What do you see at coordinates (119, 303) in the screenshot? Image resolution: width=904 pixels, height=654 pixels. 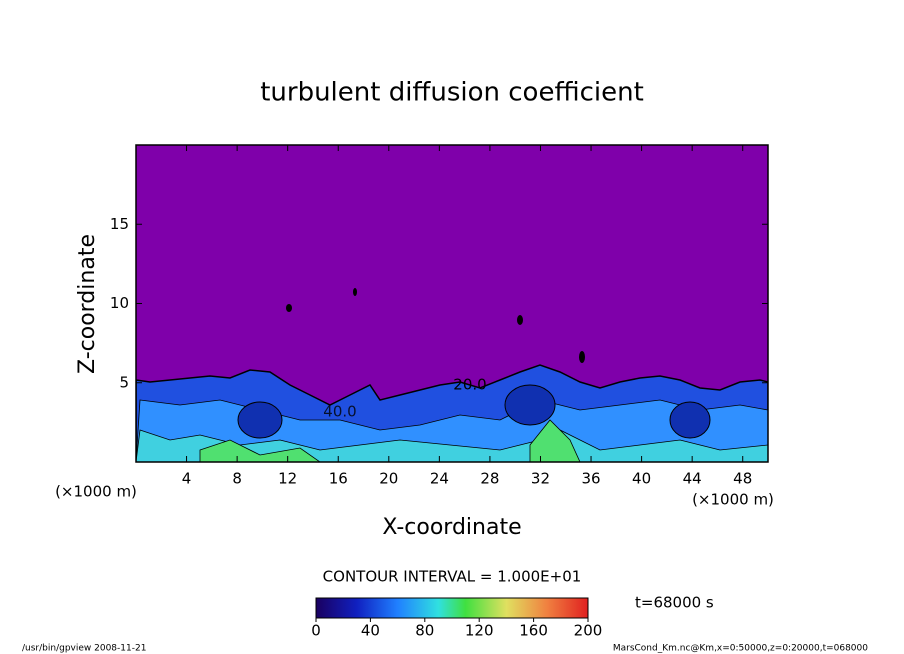 I see `y-tick-label: 10` at bounding box center [119, 303].